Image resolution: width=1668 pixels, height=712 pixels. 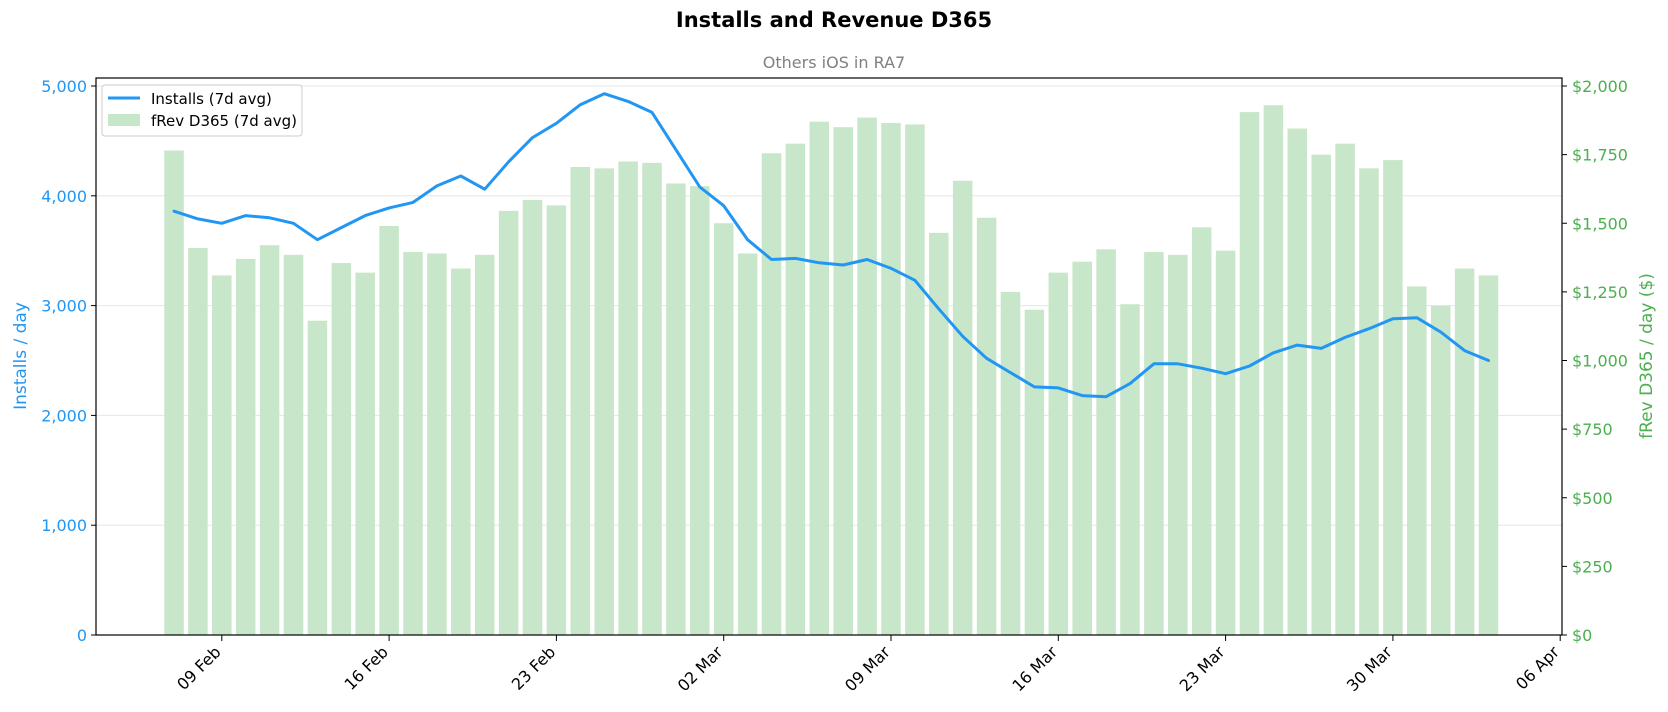 What do you see at coordinates (1592, 566) in the screenshot?
I see `y-right-tick-label: $250` at bounding box center [1592, 566].